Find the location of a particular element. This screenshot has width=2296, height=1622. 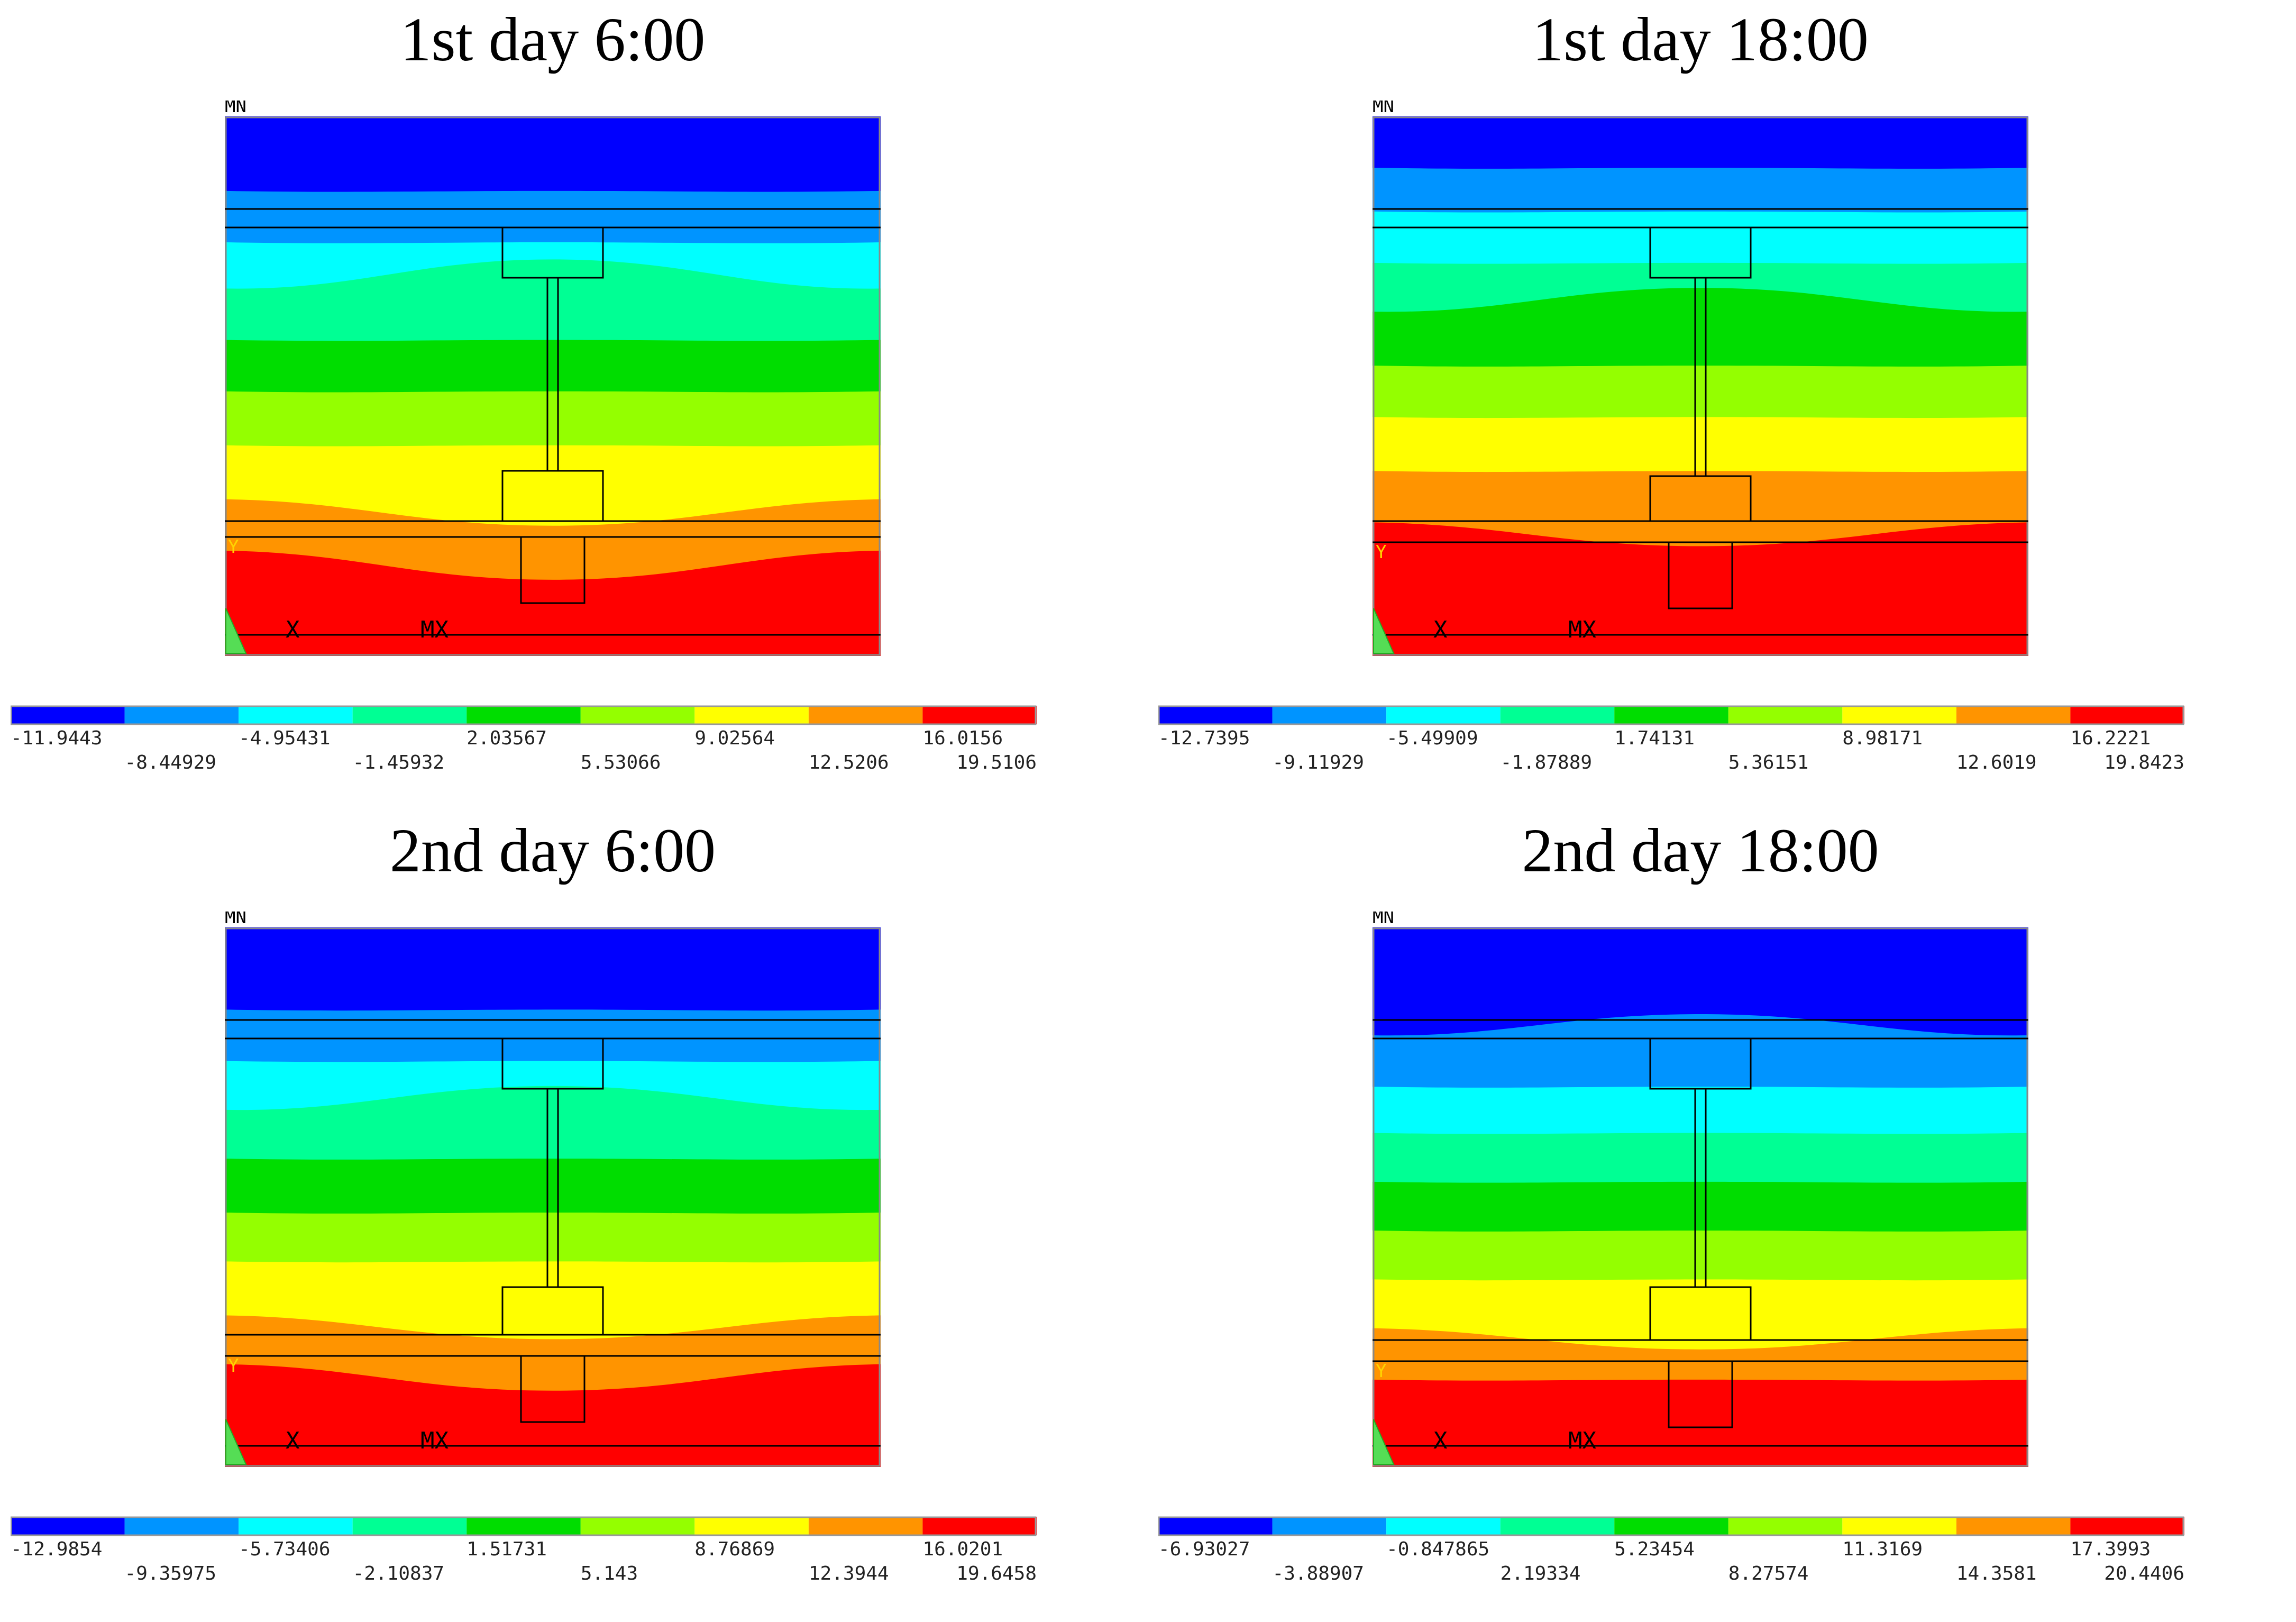

colorbar-level-label: -1.87889 is located at coordinates (1546, 762).